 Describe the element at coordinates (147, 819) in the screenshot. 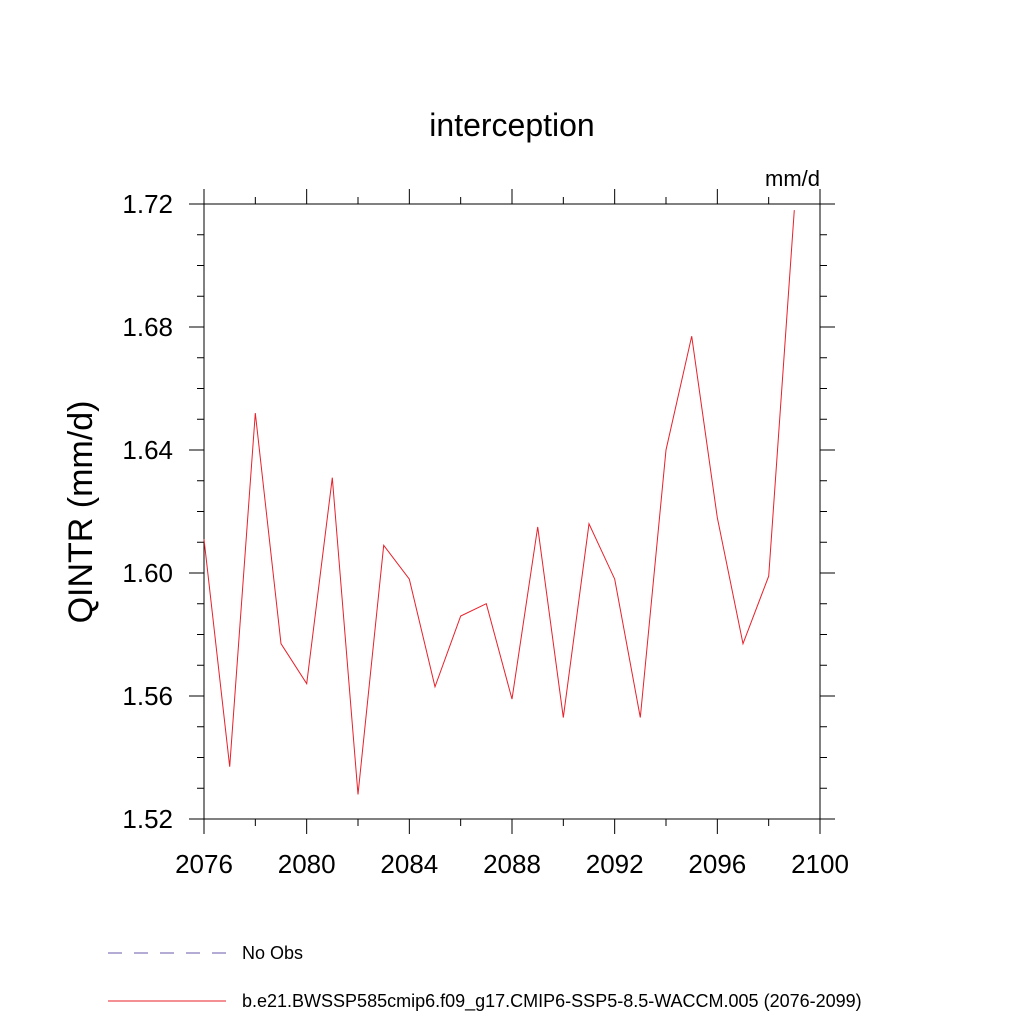

I see `y-tick-label: 1.52` at that location.